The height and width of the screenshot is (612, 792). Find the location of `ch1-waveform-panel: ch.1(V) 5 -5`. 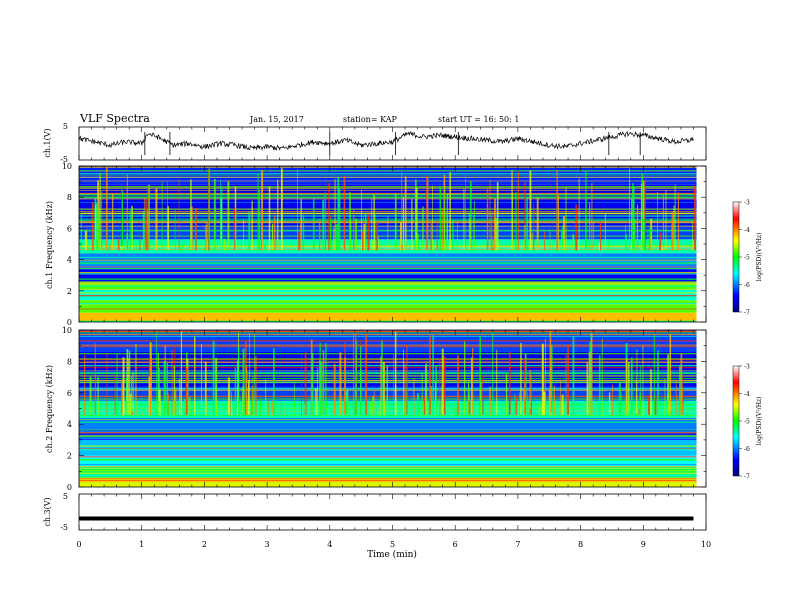

ch1-waveform-panel: ch.1(V) 5 -5 is located at coordinates (55, 143).